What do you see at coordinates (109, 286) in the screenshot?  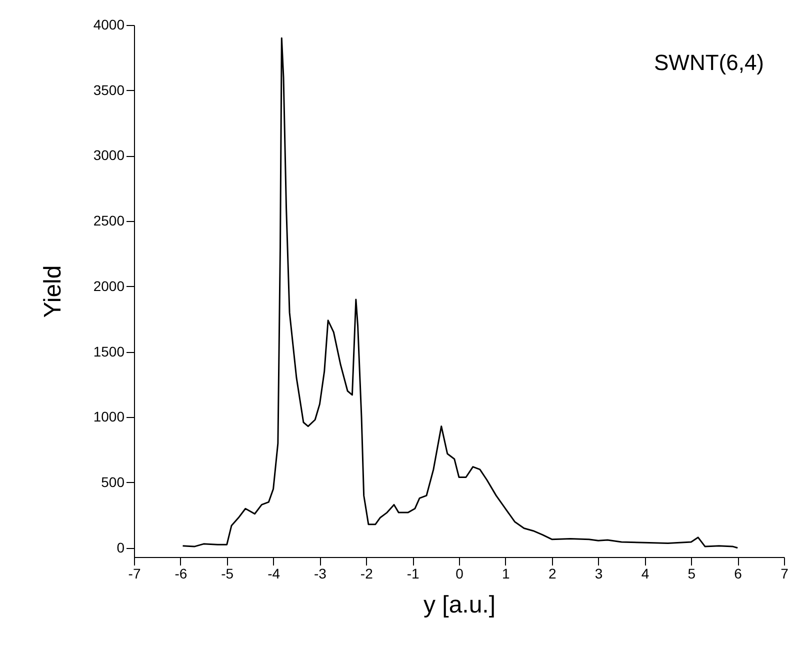 I see `y-tick-label: 2000` at bounding box center [109, 286].